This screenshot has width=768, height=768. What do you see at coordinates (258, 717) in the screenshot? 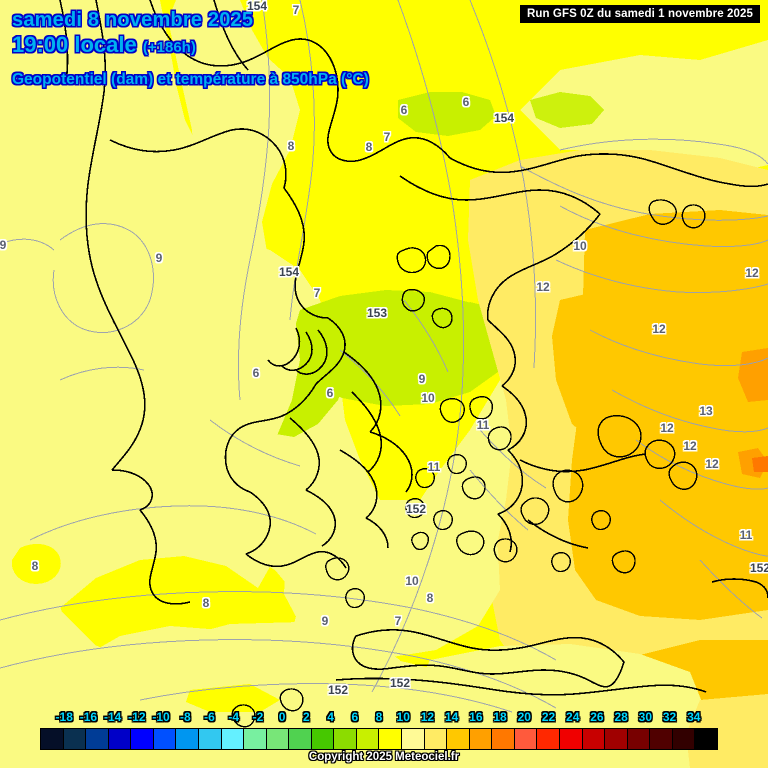
I see `colorbar-tick: -2` at bounding box center [258, 717].